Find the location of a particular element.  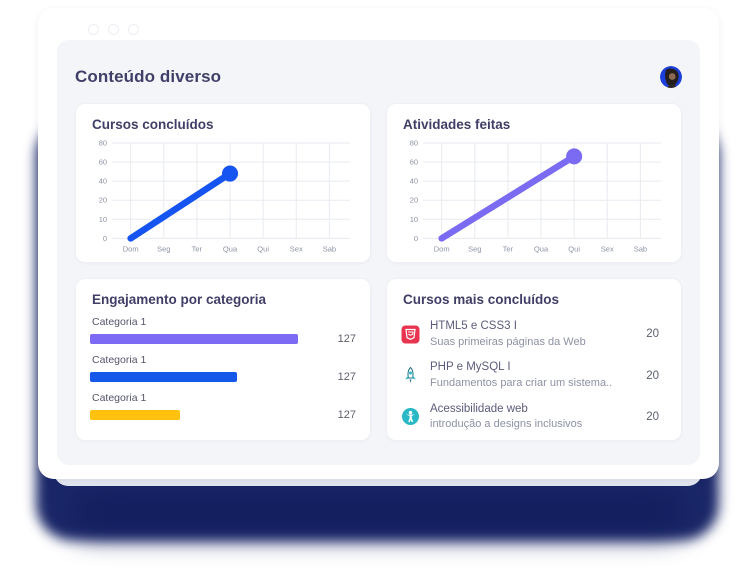

line-chart-atividades-feitas: 0 10 20 40 60 80 Dom Seg Ter Qua Qui Sex Sab is located at coordinates (535, 196).